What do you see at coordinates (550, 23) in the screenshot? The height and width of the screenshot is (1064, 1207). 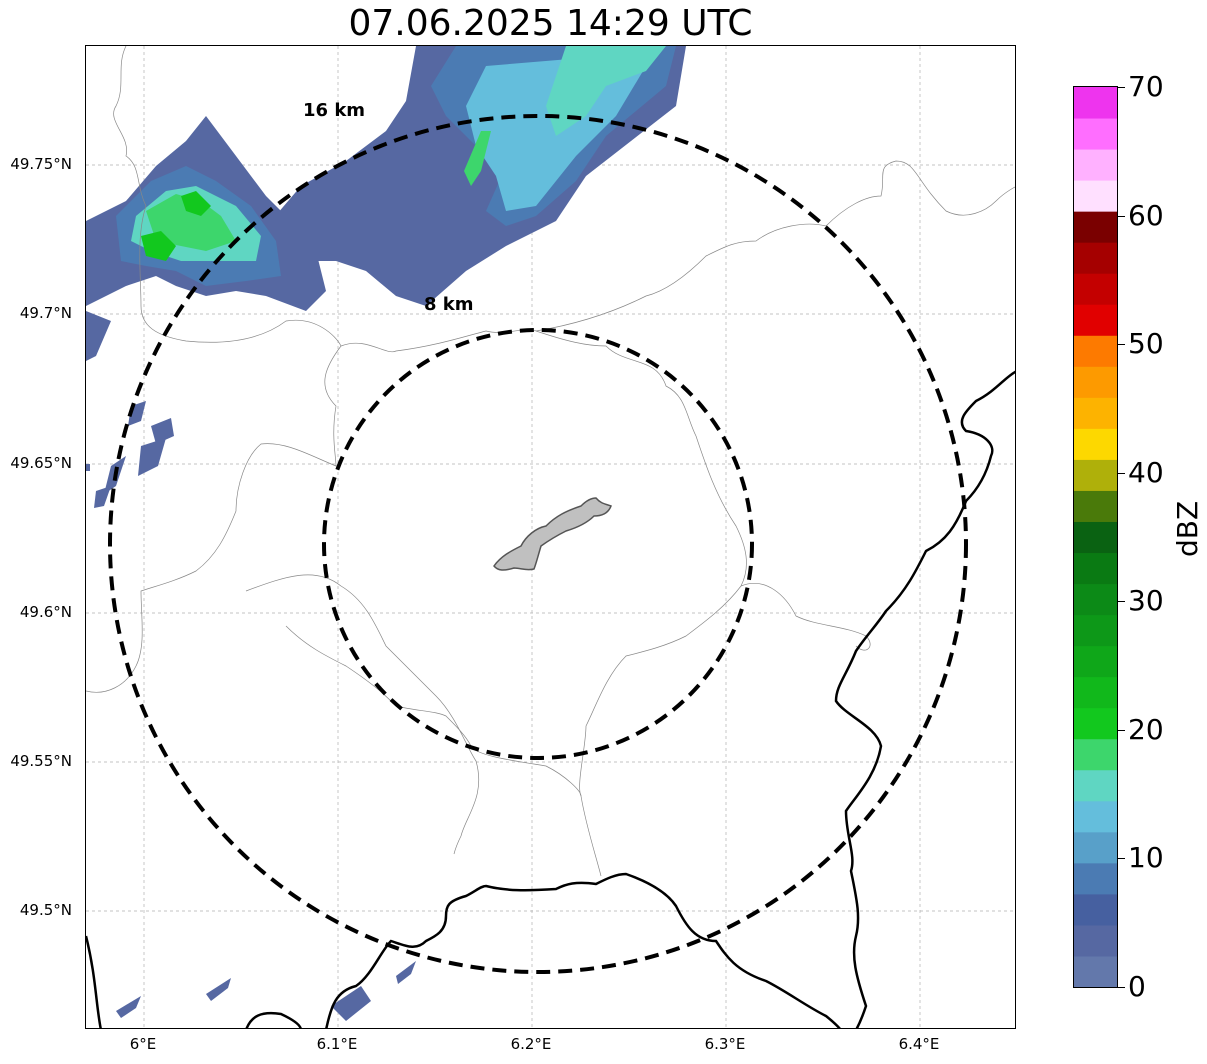 I see `chart-title: 07.06.2025 14:29 UTC` at bounding box center [550, 23].